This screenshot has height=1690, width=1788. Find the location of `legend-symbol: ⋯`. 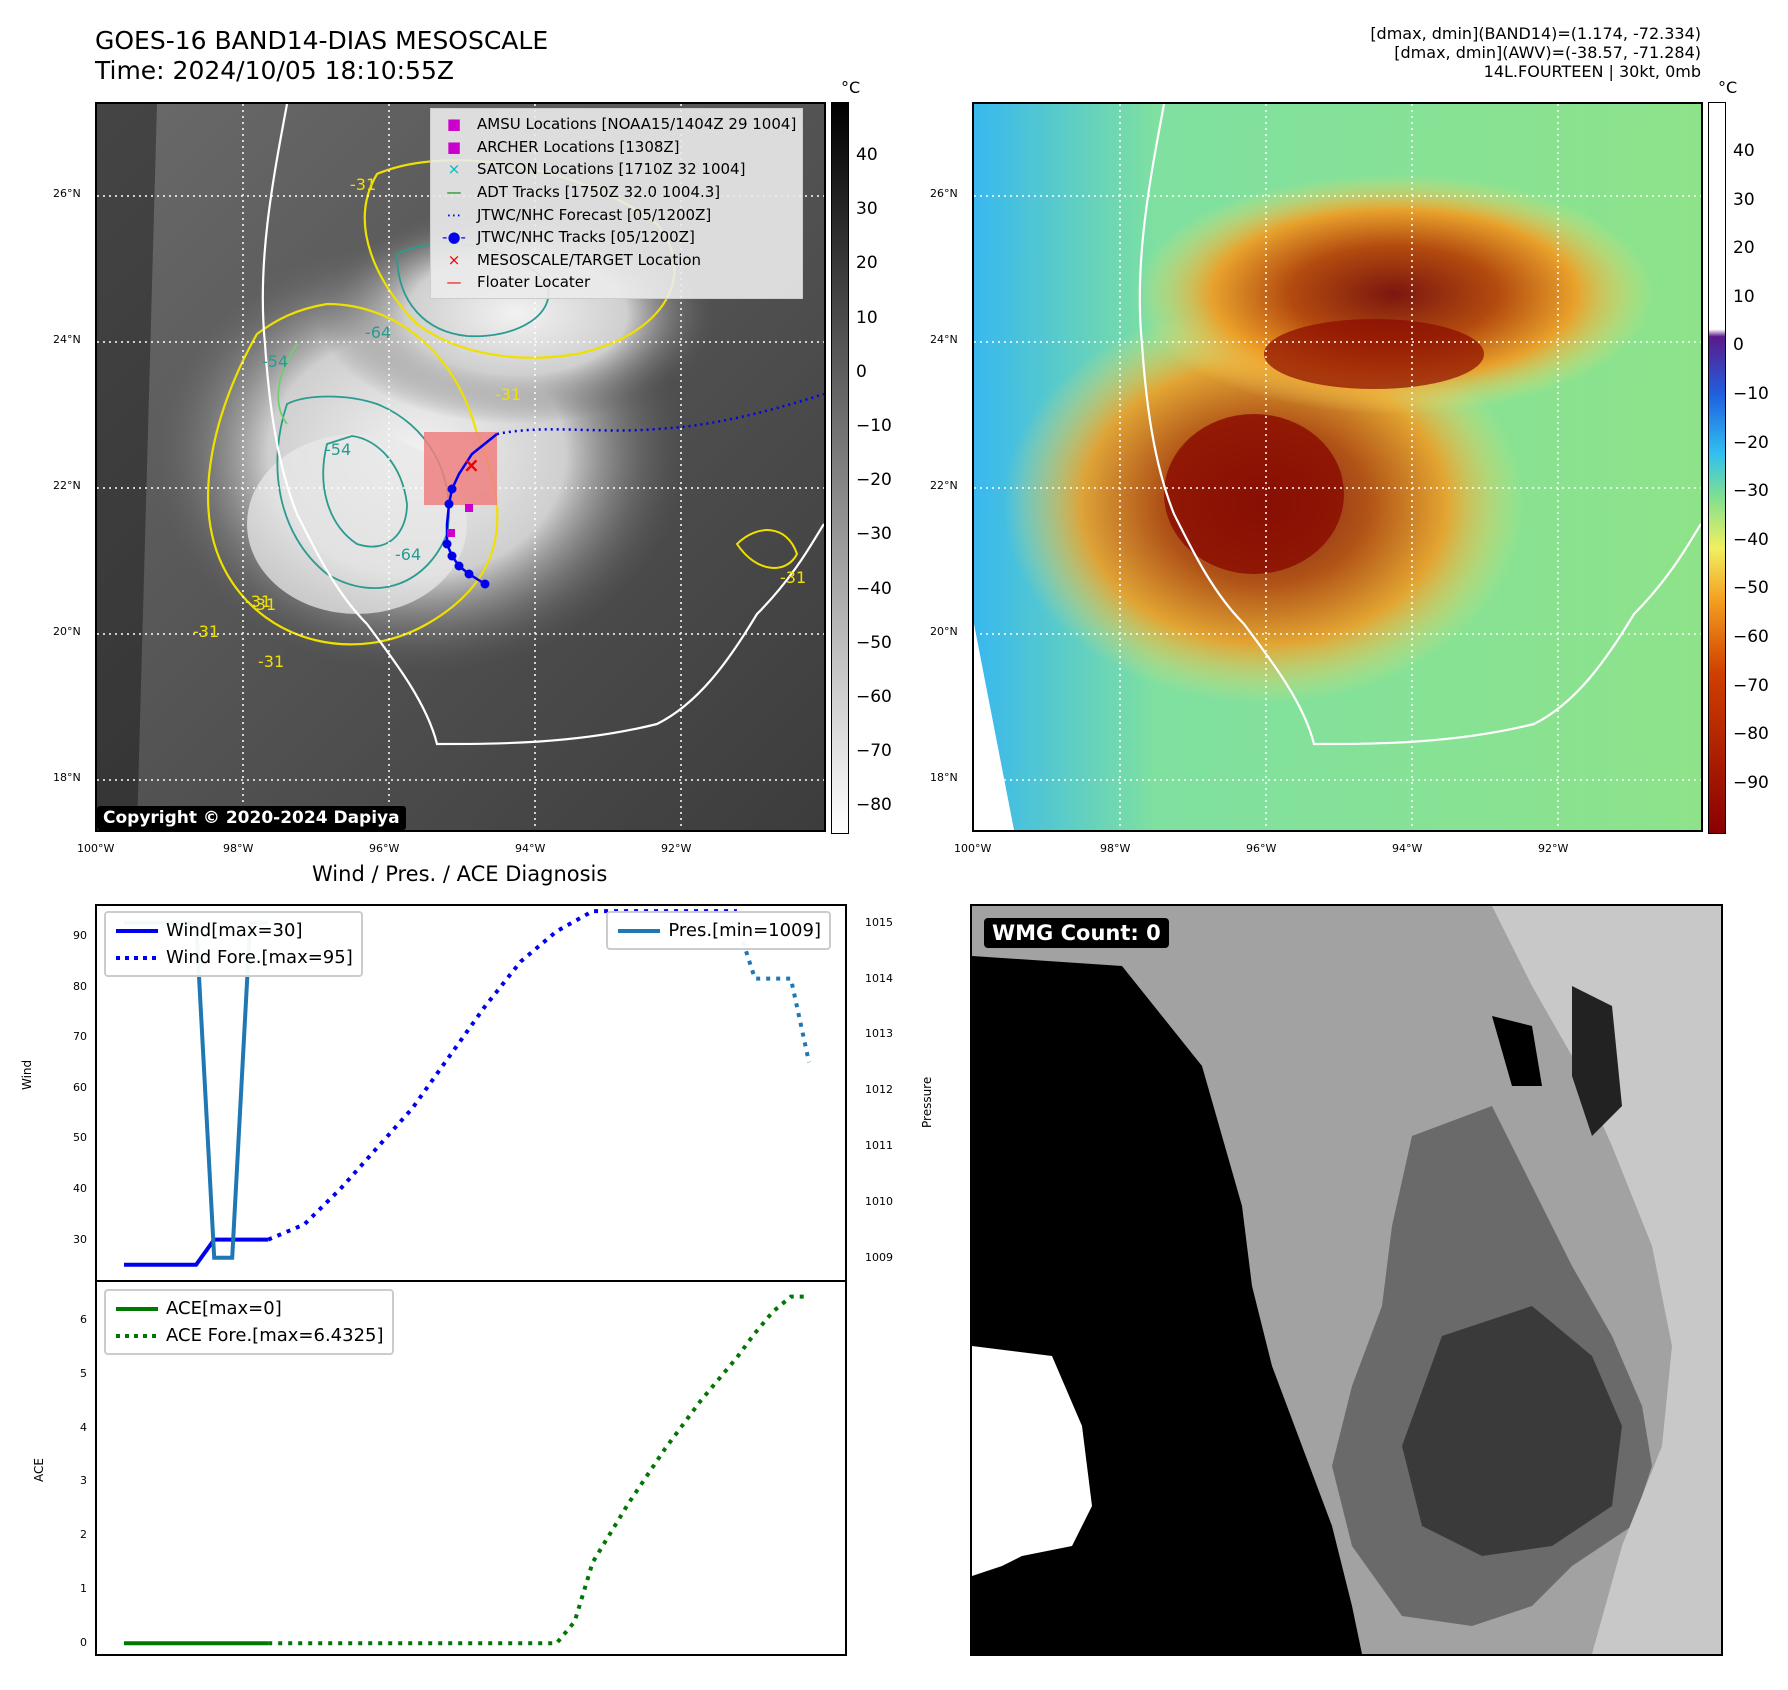

legend-symbol: ⋯ is located at coordinates (454, 214).